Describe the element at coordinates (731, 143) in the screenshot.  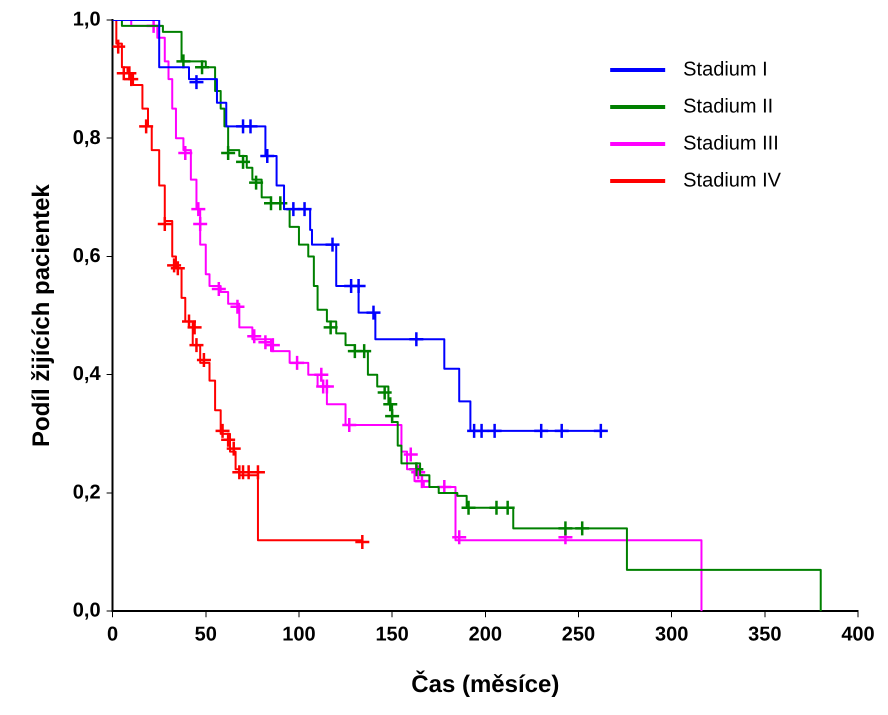
I see `legend-label: Stadium III` at that location.